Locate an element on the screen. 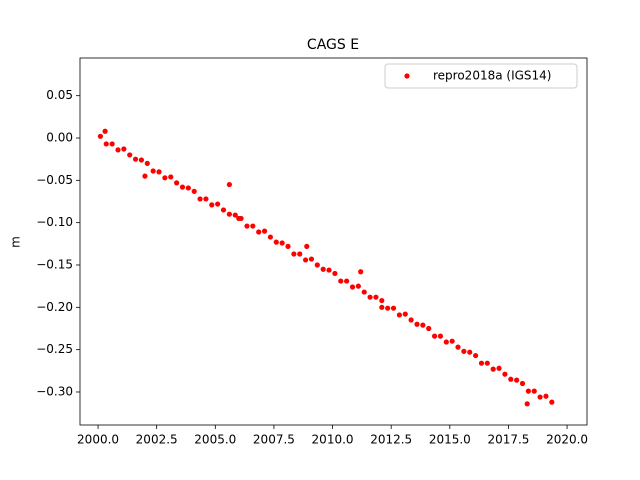 This screenshot has height=480, width=640. x-tick-label: 2012.5 is located at coordinates (391, 440).